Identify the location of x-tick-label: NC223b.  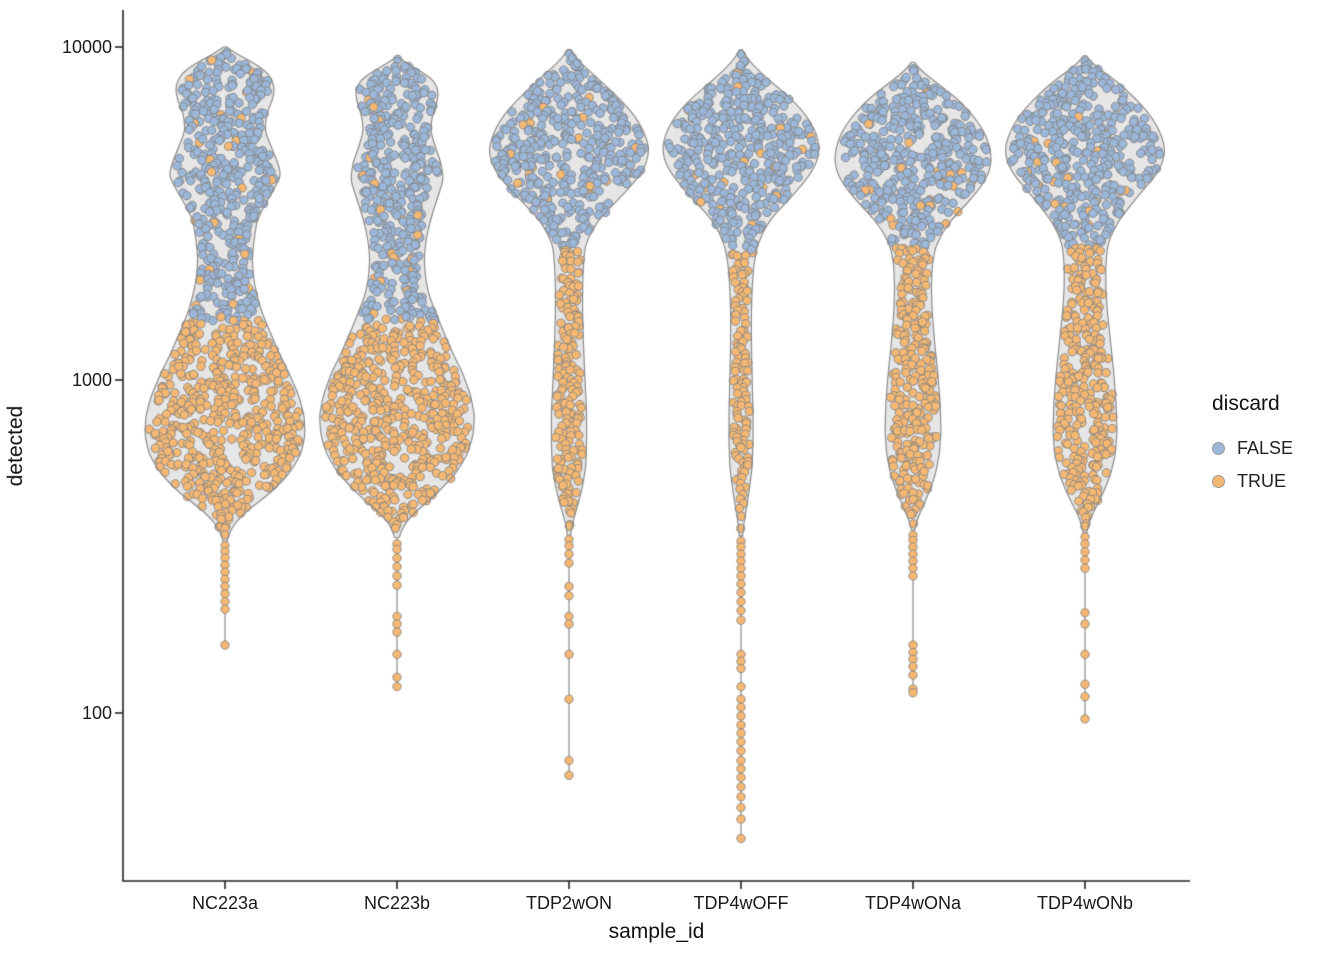
(397, 903).